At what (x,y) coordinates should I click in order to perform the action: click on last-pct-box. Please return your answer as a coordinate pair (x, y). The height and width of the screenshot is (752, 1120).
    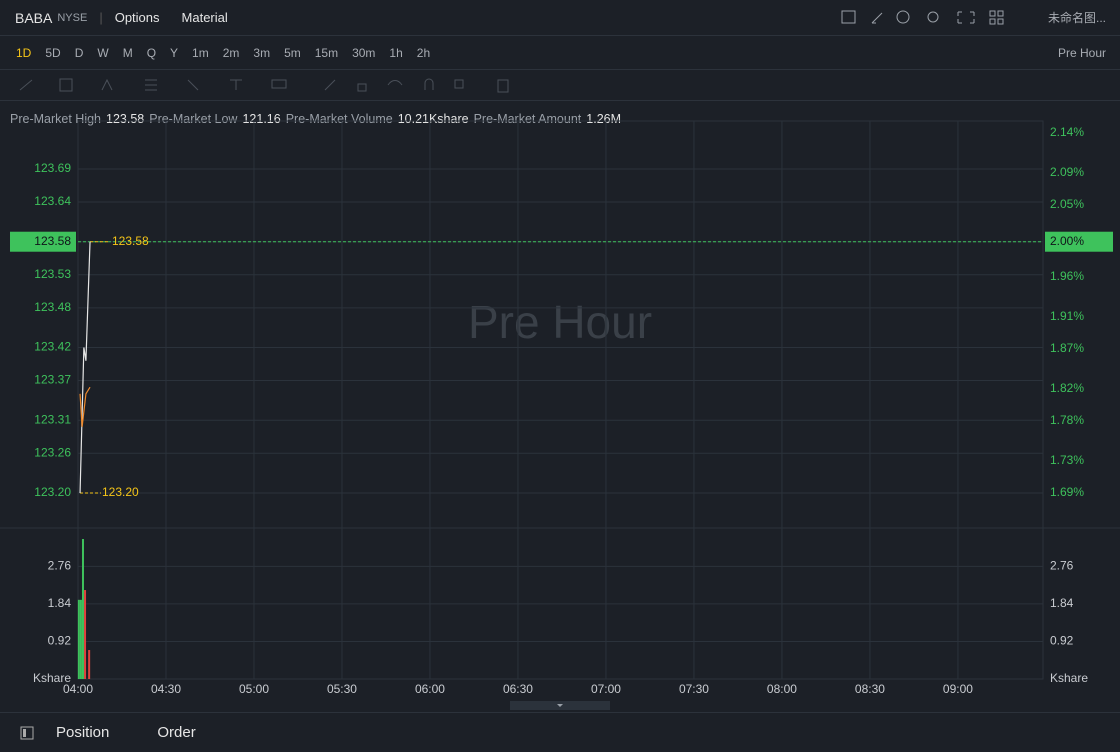
    Looking at the image, I should click on (1079, 241).